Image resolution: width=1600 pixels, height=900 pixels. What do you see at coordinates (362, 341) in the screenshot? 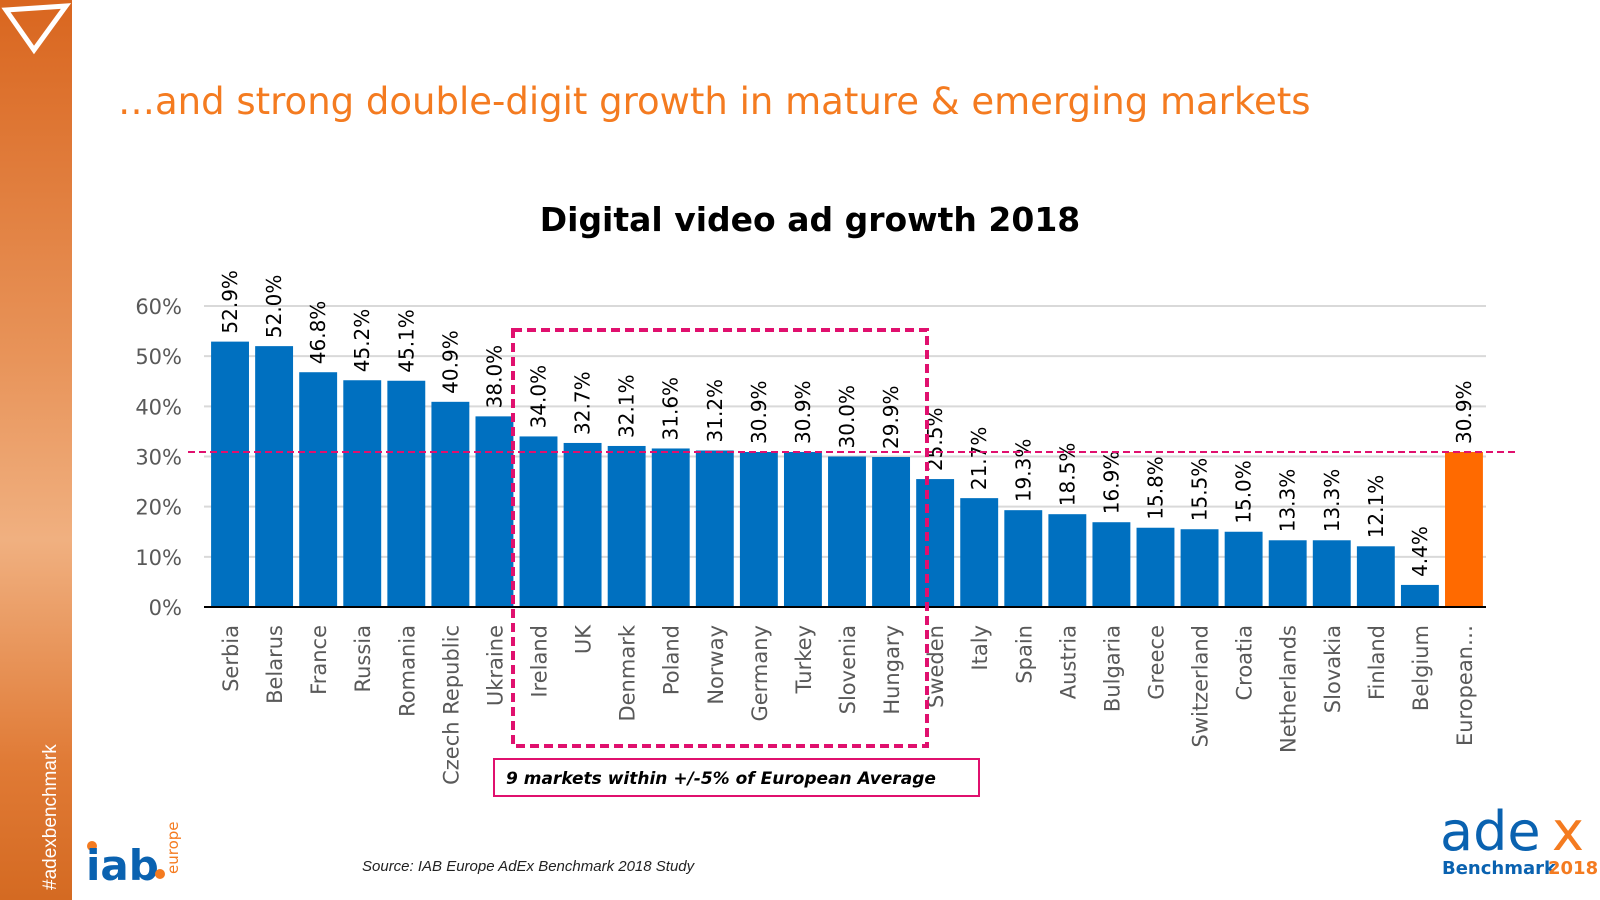
I see `data-label: 45.2%` at bounding box center [362, 341].